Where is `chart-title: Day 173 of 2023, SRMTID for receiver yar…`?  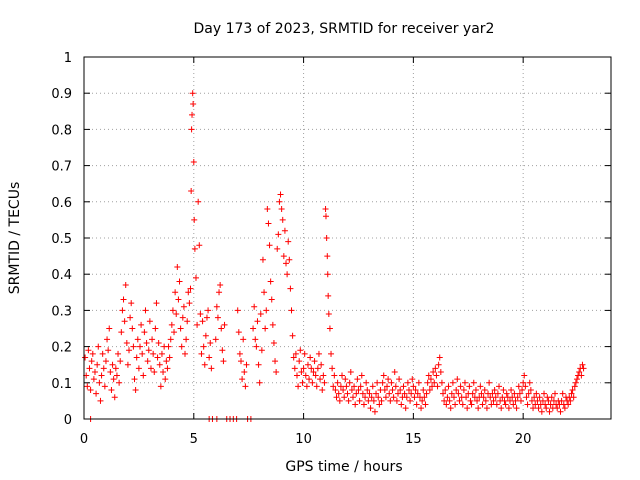
chart-title: Day 173 of 2023, SRMTID for receiver yar… is located at coordinates (344, 29).